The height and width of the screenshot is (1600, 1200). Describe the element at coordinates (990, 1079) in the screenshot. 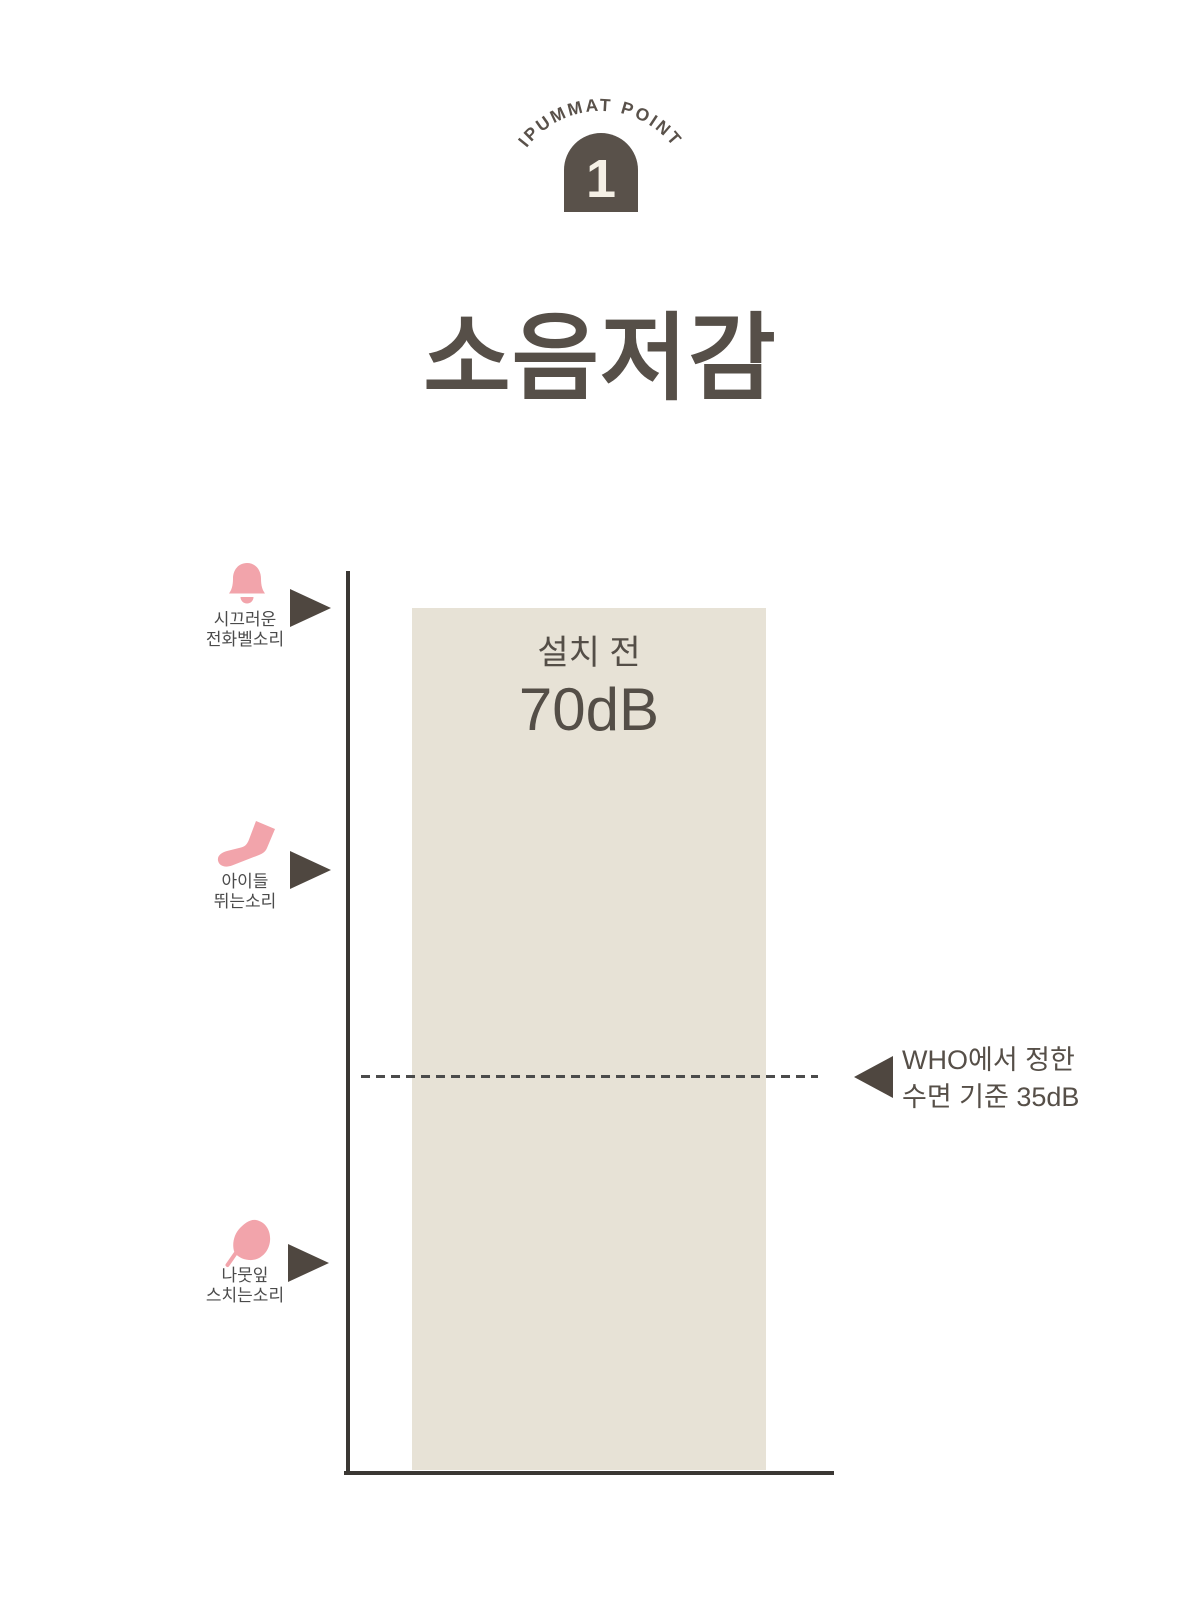

I see `who-note: WHO에서 정한 수면 기준 35dB` at that location.